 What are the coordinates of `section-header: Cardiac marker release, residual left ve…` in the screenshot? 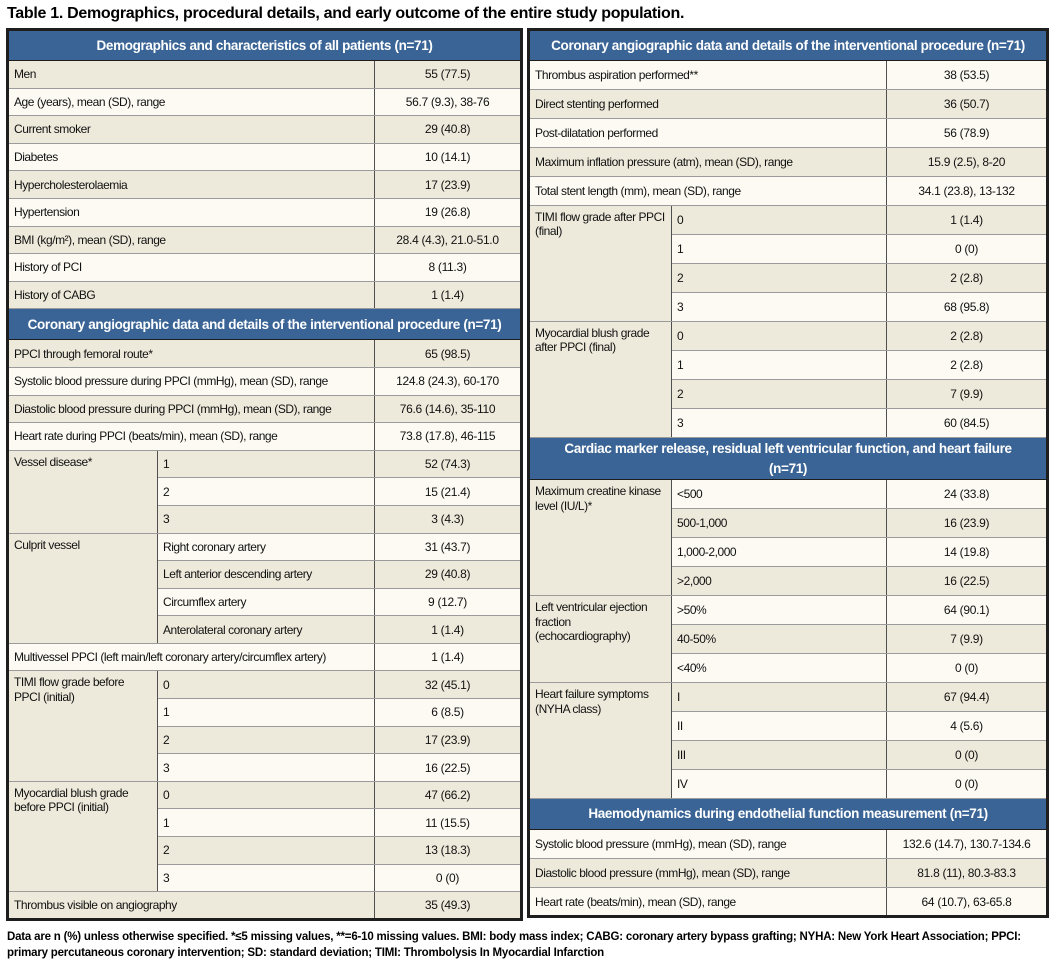 It's located at (788, 458).